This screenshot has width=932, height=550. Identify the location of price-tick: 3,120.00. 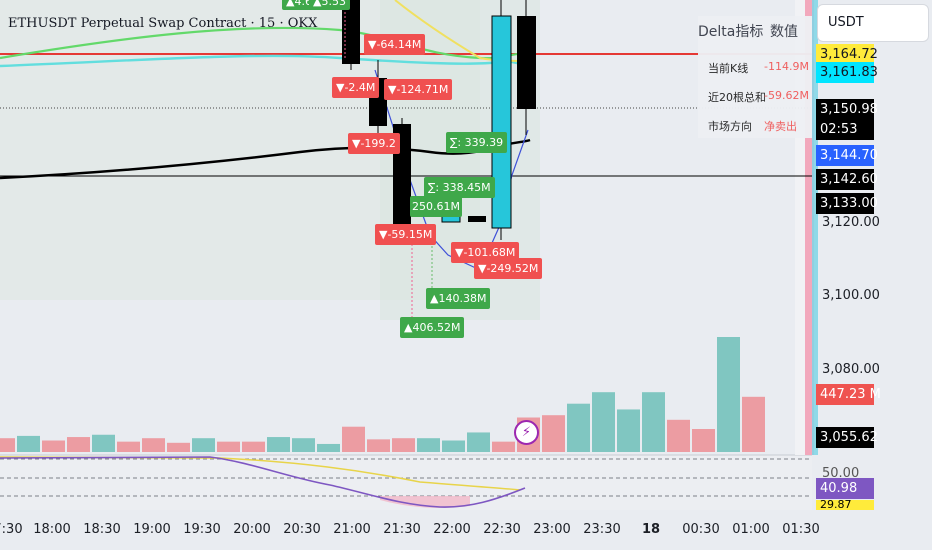
(851, 222).